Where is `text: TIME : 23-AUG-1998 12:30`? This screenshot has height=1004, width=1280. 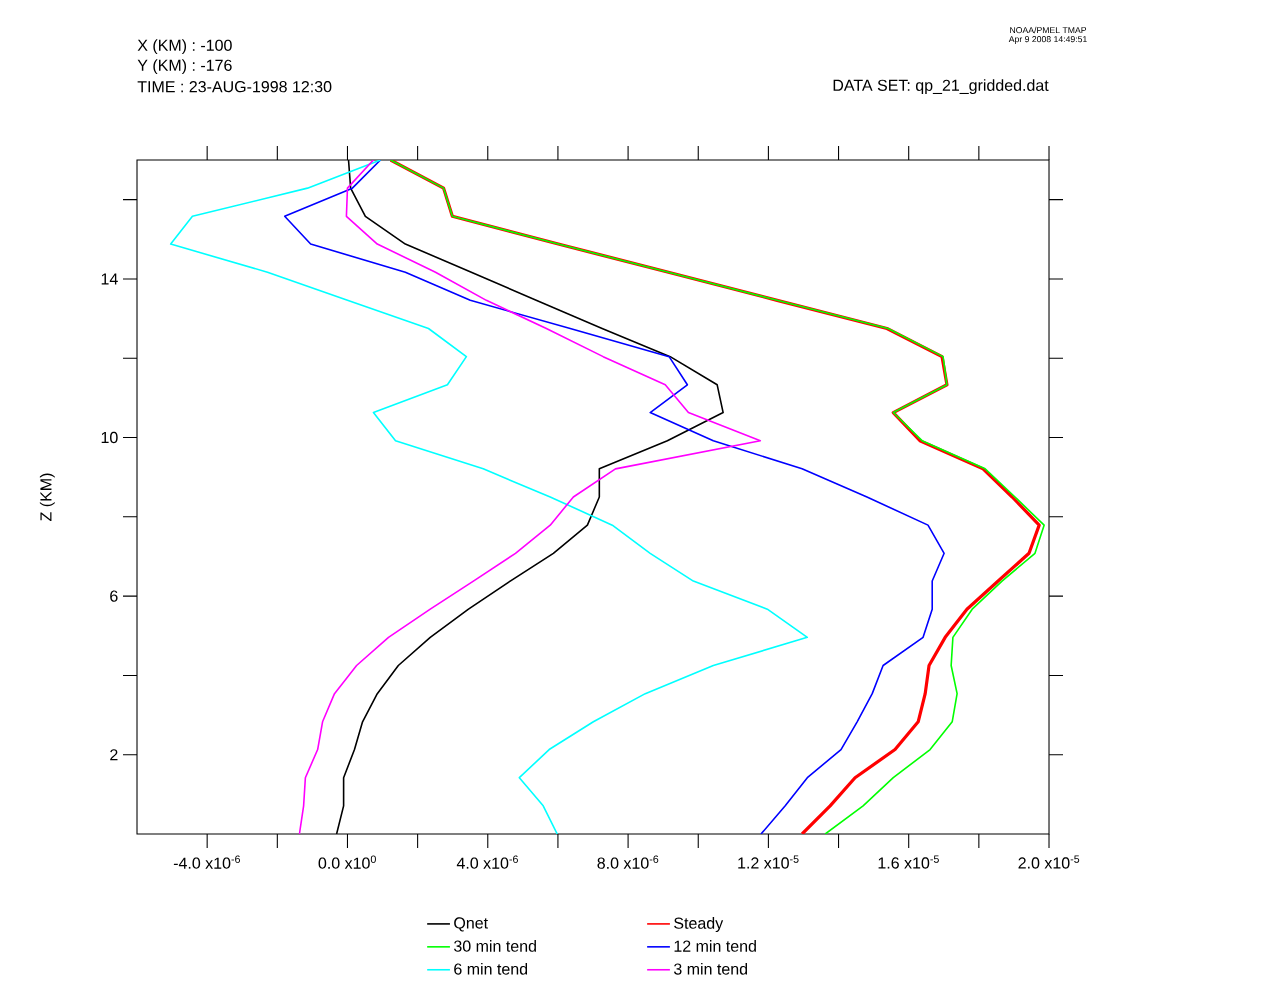 text: TIME : 23-AUG-1998 12:30 is located at coordinates (234, 87).